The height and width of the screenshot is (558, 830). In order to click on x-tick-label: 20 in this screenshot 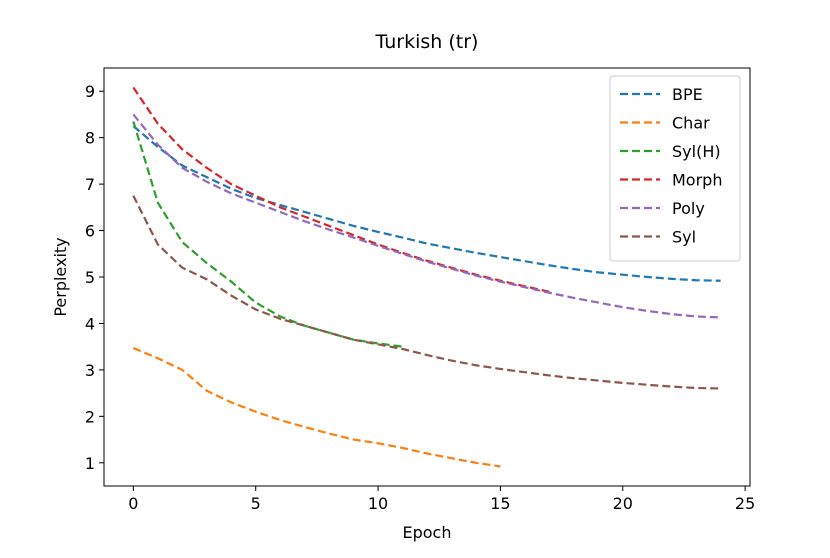, I will do `click(623, 503)`.